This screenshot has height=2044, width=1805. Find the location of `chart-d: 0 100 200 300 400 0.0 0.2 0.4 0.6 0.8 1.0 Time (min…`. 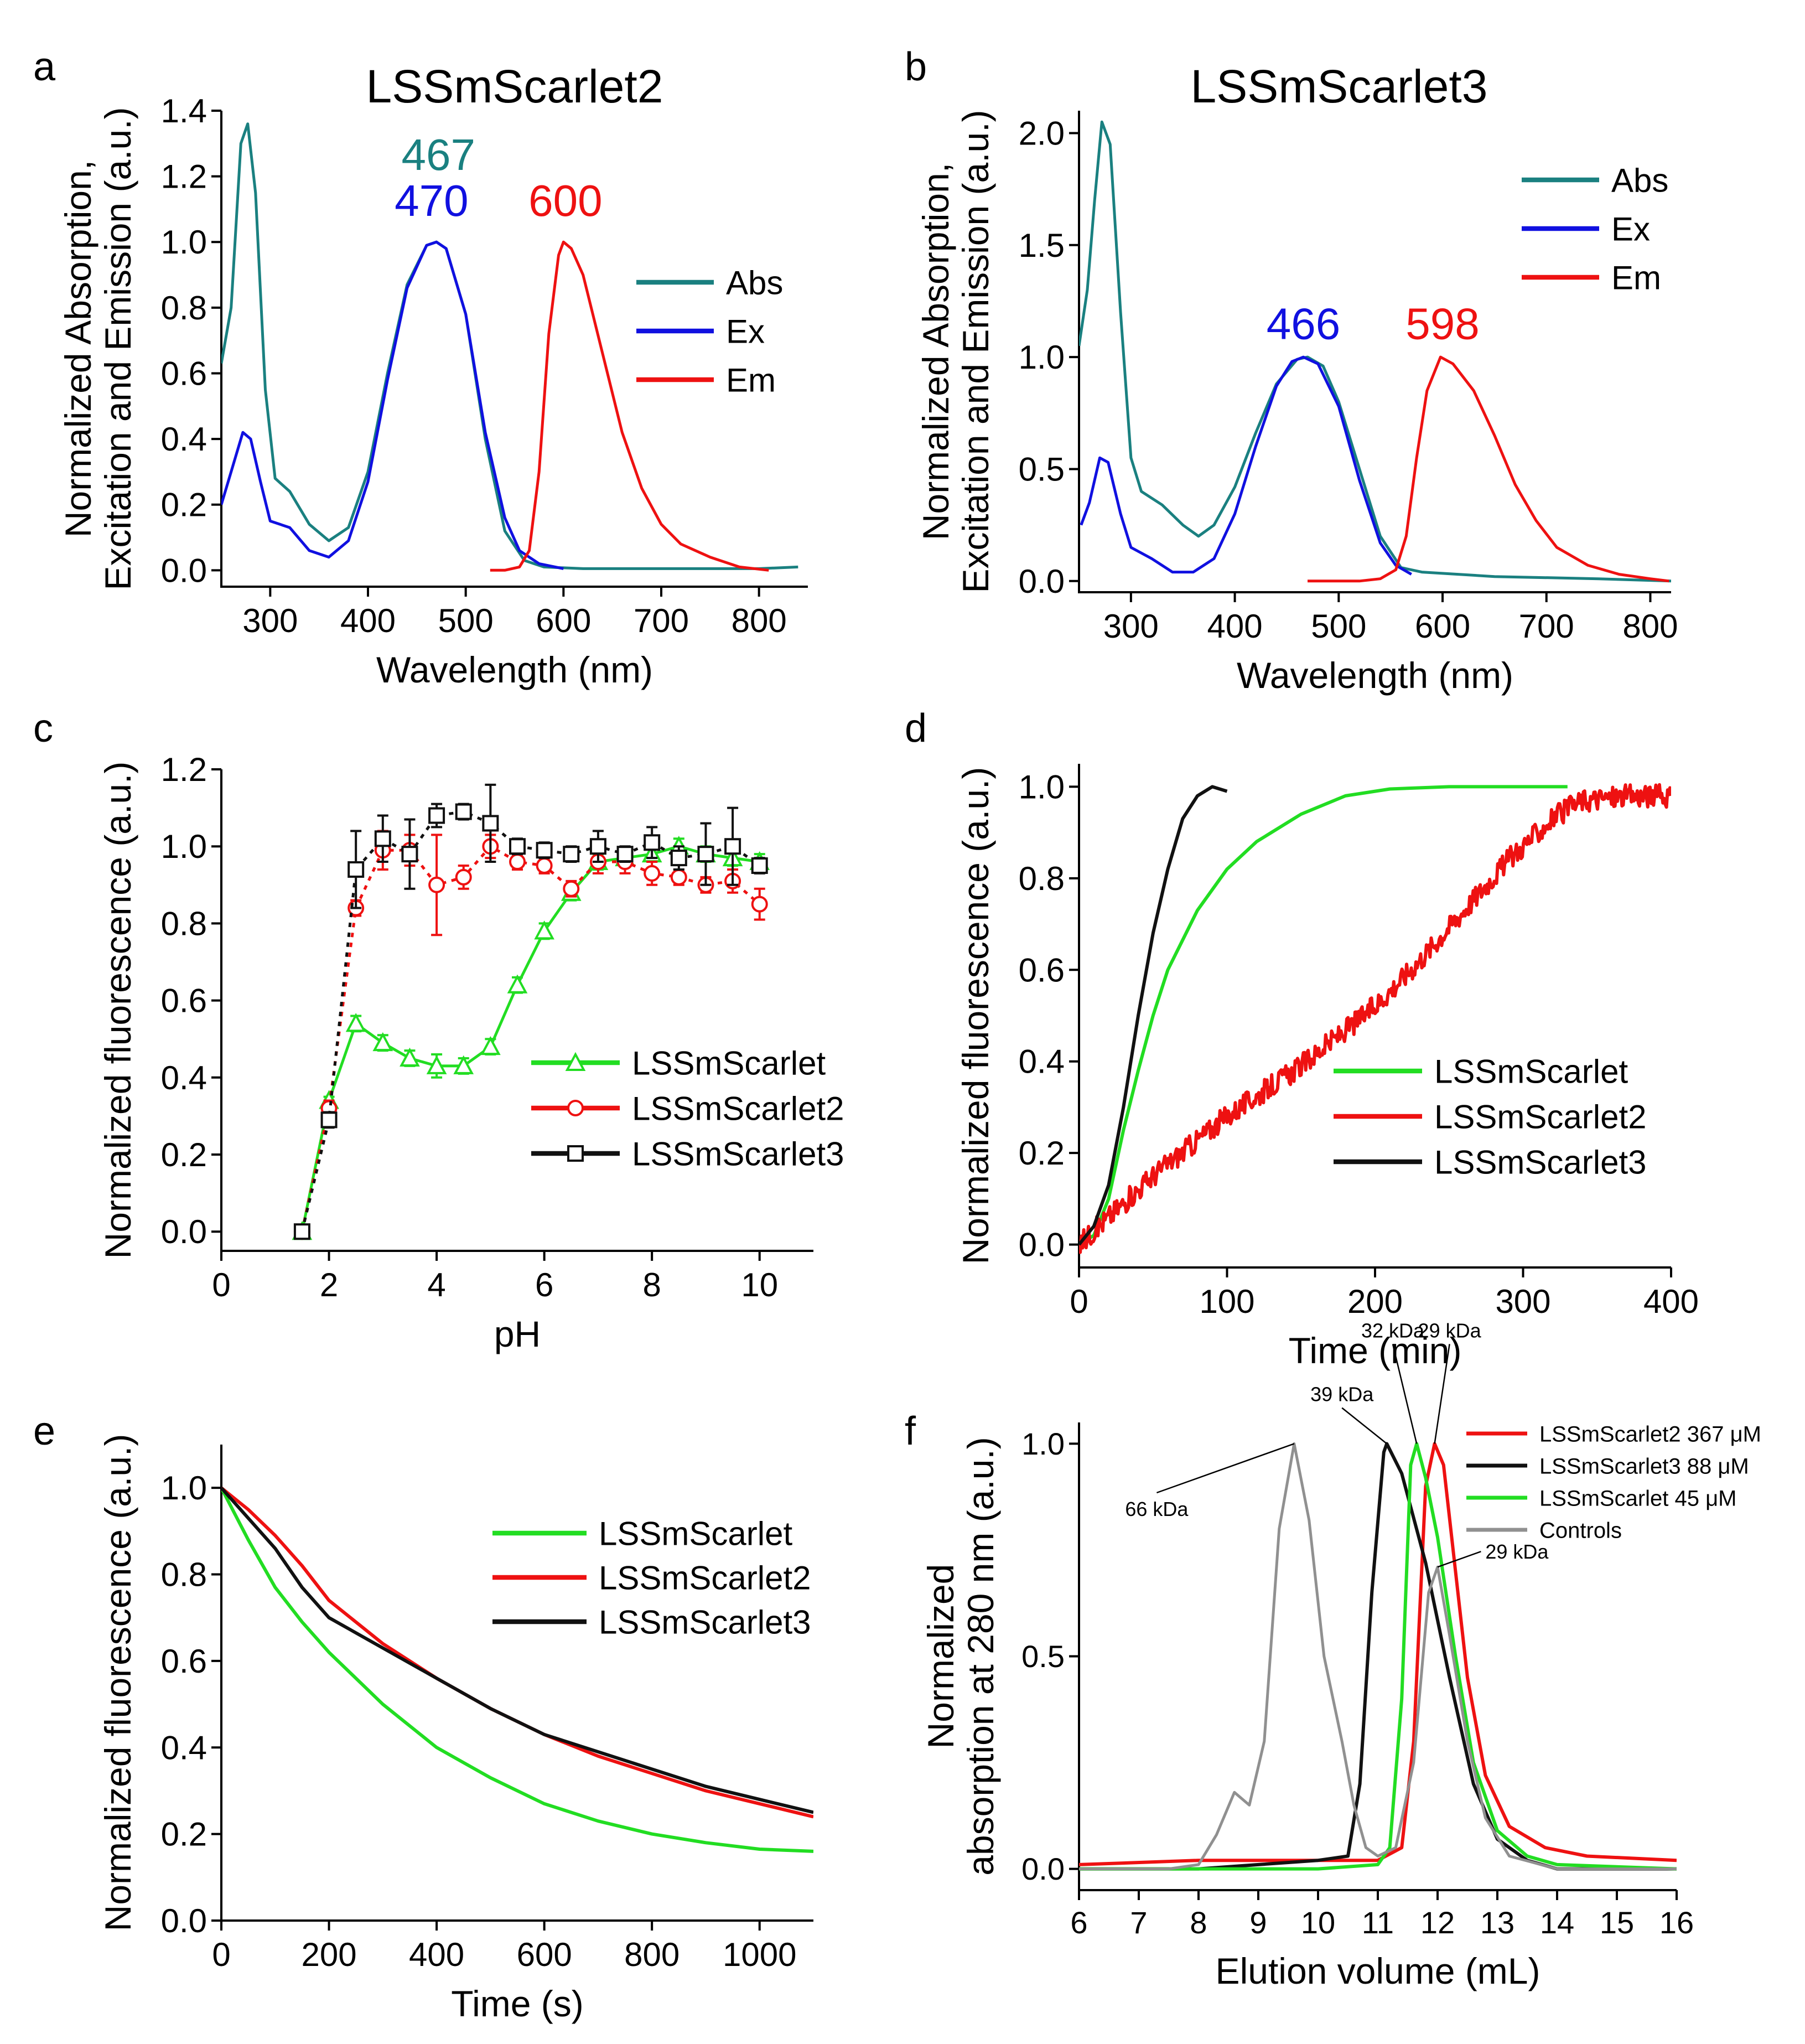

chart-d: 0 100 200 300 400 0.0 0.2 0.4 0.6 0.8 1.0 Time (min… is located at coordinates (1327, 1067).